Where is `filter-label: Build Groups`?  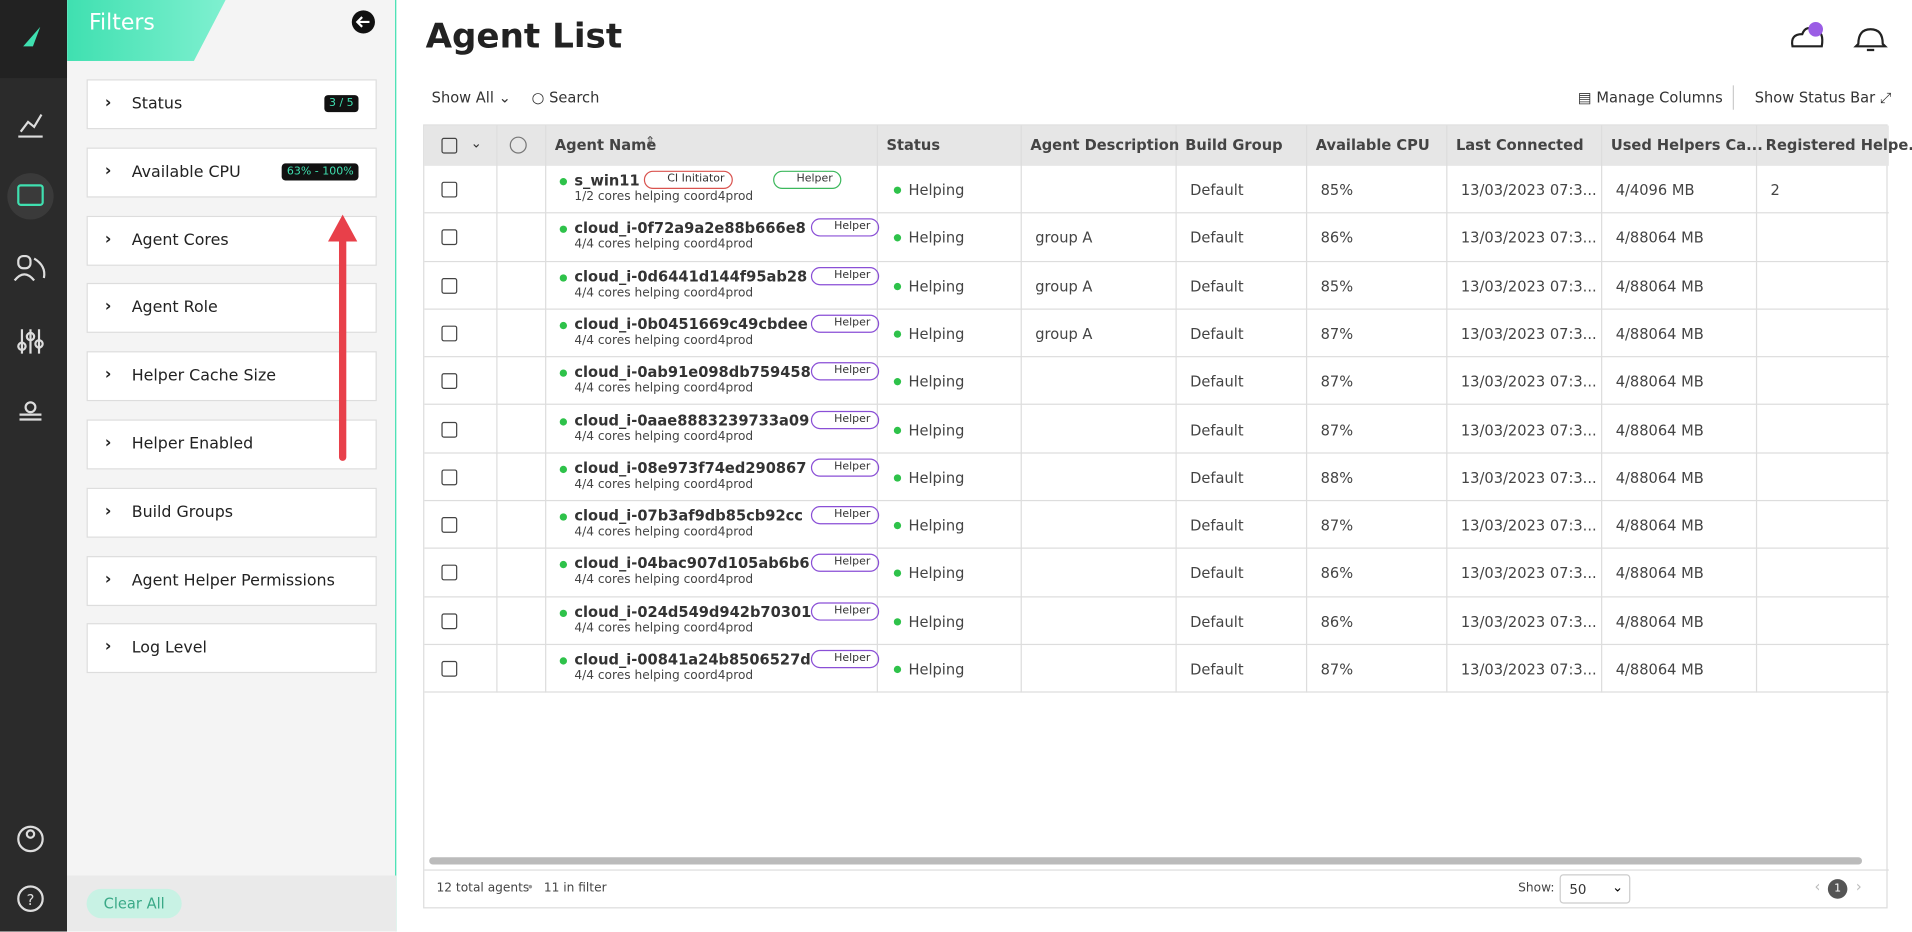 filter-label: Build Groups is located at coordinates (182, 512).